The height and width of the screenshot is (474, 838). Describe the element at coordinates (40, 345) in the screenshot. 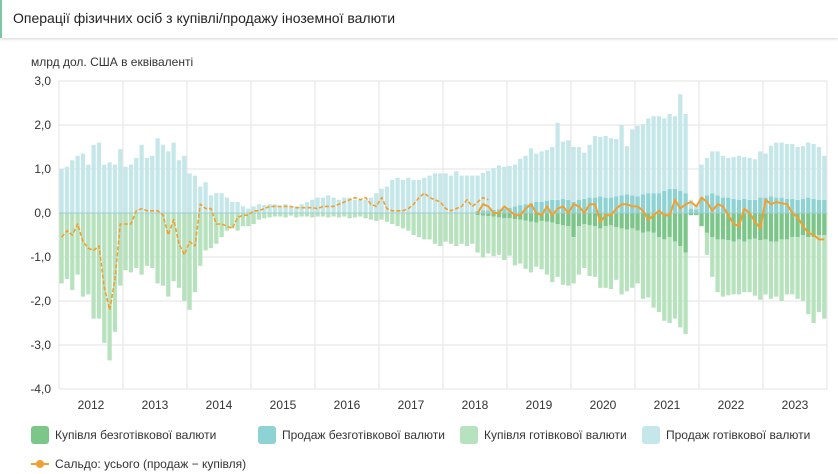

I see `y-tick-label: -3,0` at that location.